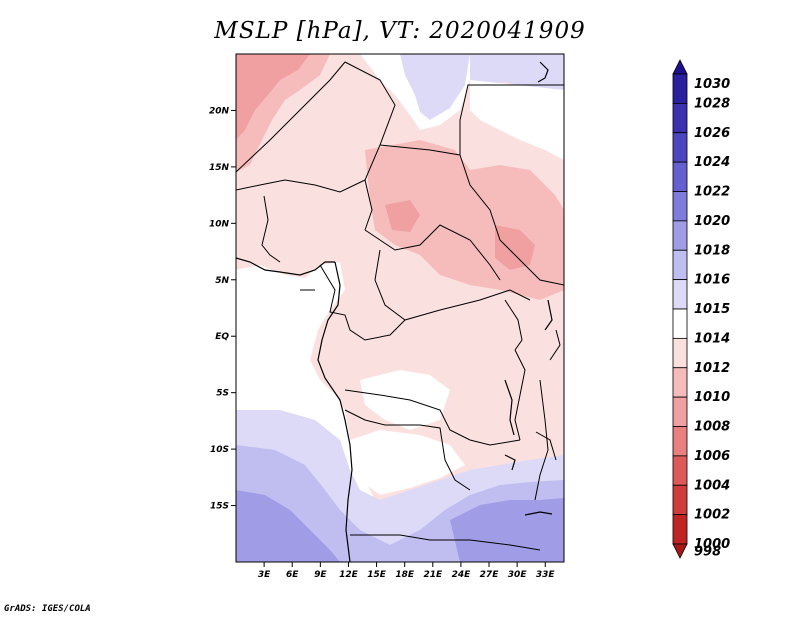  What do you see at coordinates (219, 168) in the screenshot?
I see `lat-tick-label: 15N` at bounding box center [219, 168].